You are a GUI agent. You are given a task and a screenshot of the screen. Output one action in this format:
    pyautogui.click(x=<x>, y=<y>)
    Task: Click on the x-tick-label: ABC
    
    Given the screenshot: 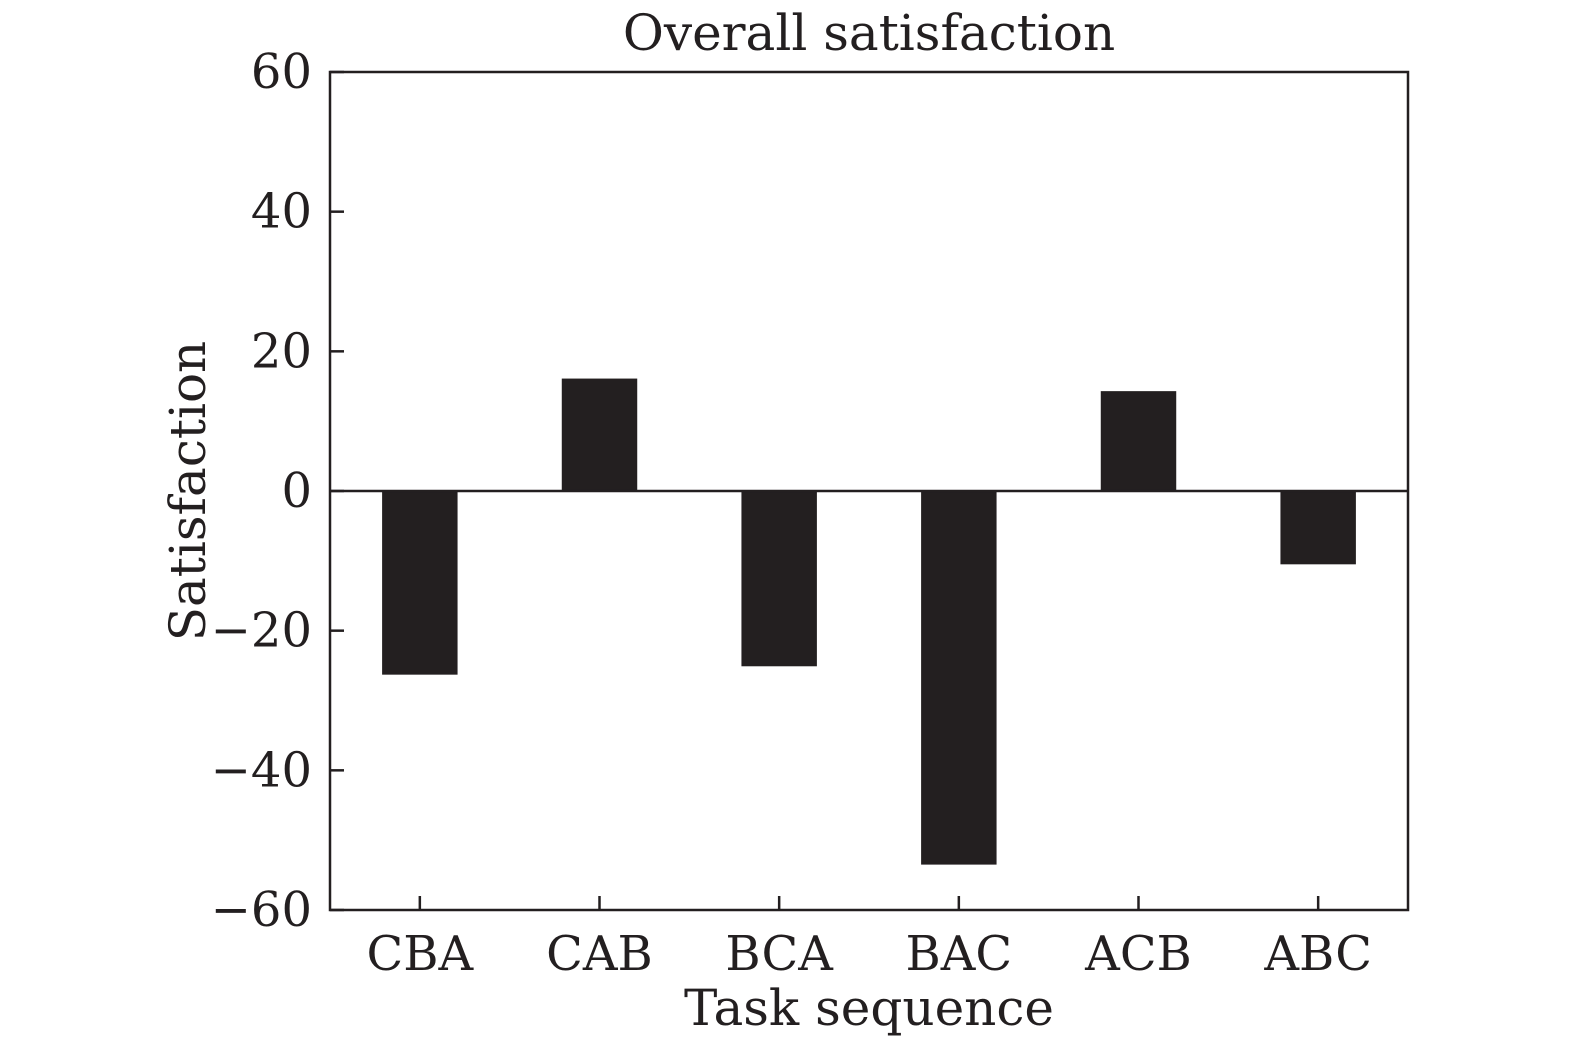 What is the action you would take?
    pyautogui.click(x=1317, y=954)
    